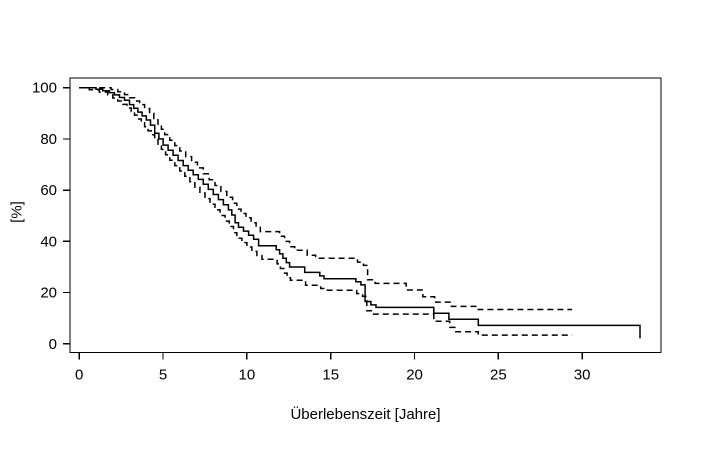 This screenshot has width=702, height=449. I want to click on x-axis-title: Überlebenszeit [Jahre], so click(365, 414).